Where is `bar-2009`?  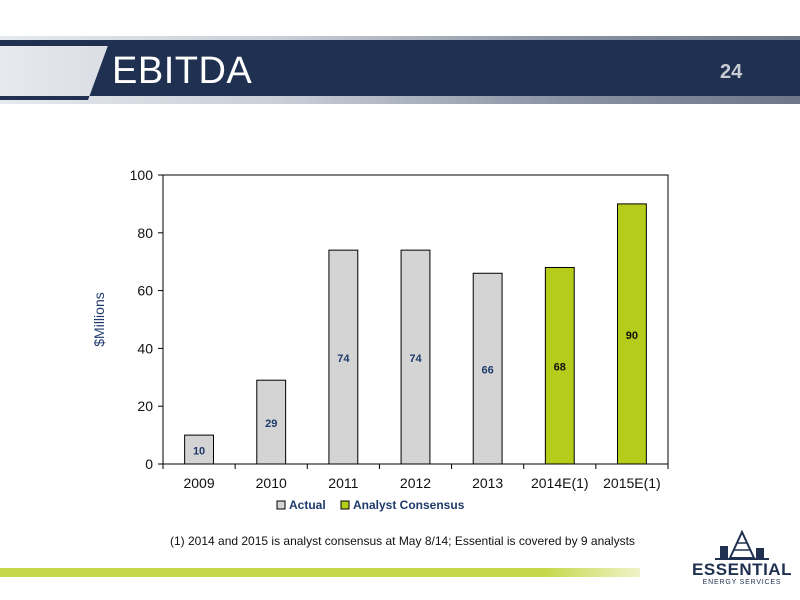 bar-2009 is located at coordinates (199, 449).